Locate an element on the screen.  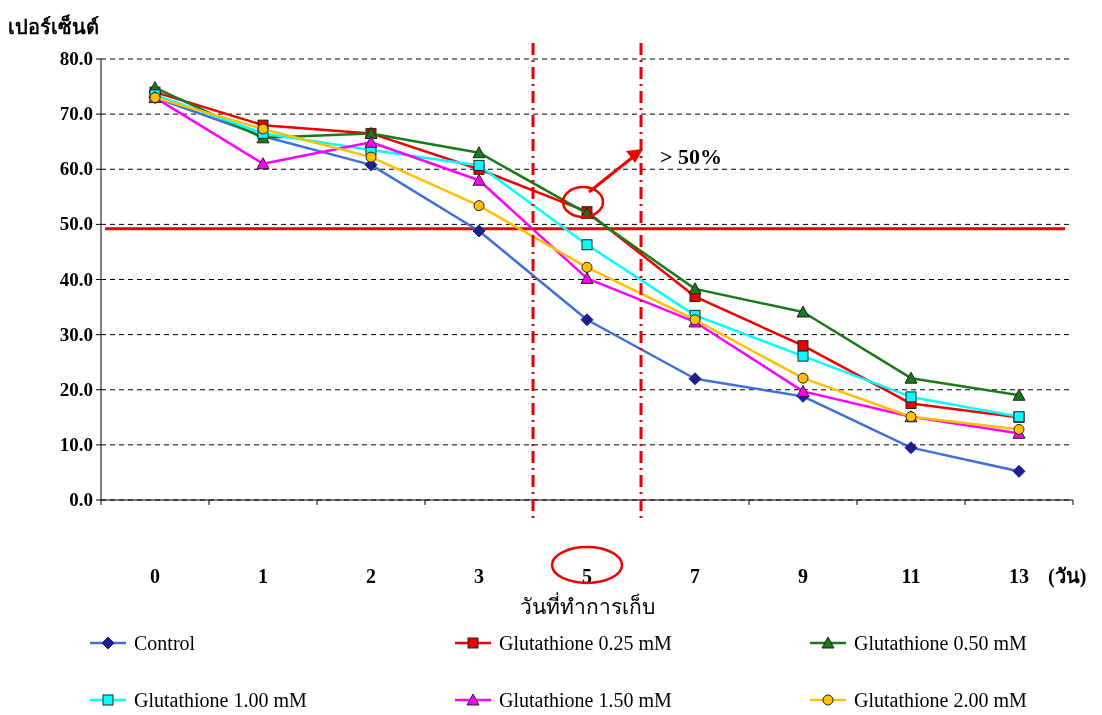
legend-label: Glutathione 1.00 mM is located at coordinates (220, 700).